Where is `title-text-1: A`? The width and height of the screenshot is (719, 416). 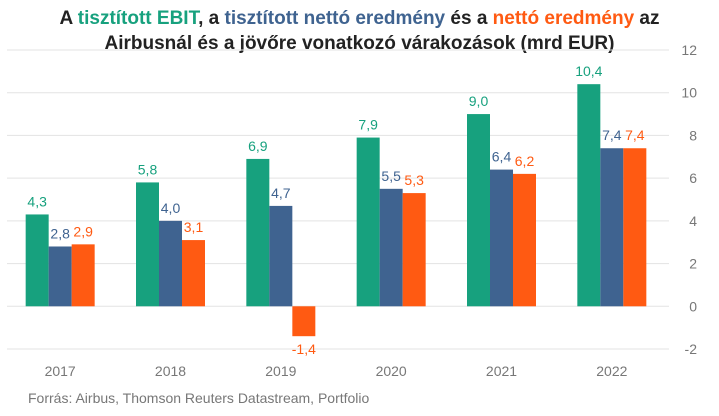
title-text-1: A is located at coordinates (68, 18).